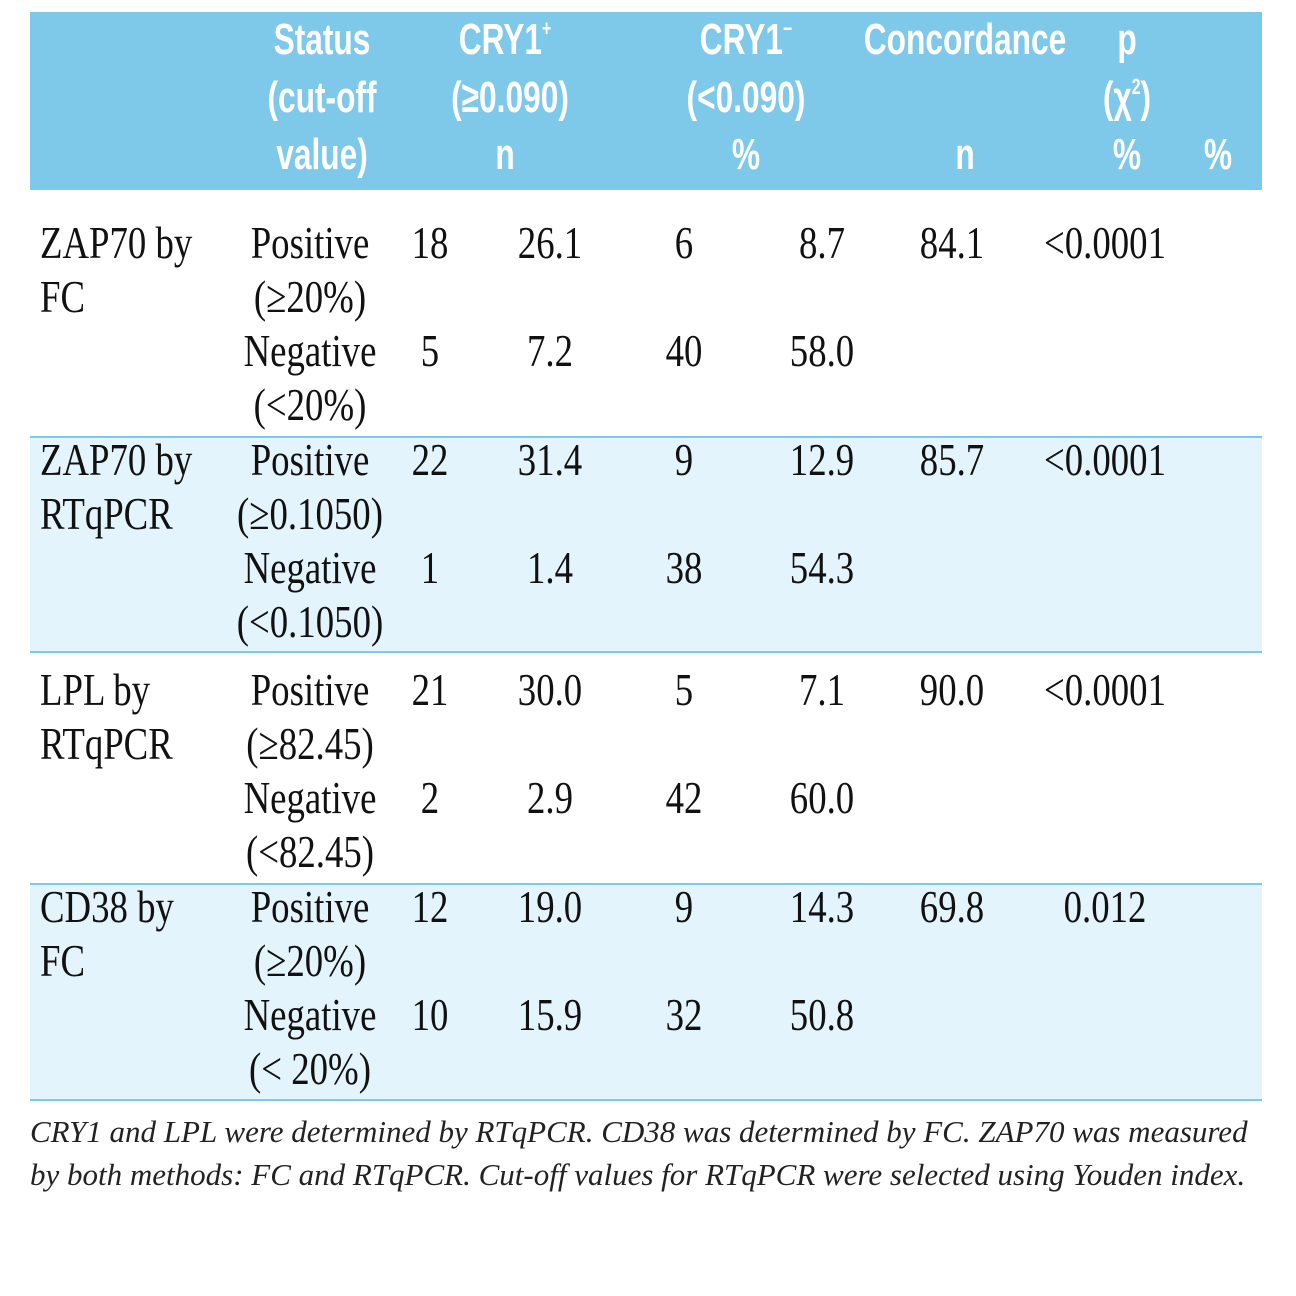  Describe the element at coordinates (952, 242) in the screenshot. I see `concordance: 84.1` at that location.